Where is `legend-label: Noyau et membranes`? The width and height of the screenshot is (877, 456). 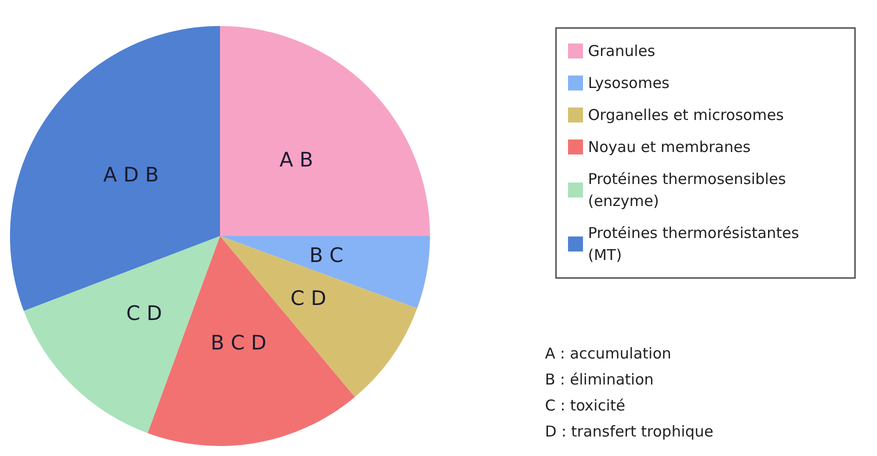
legend-label: Noyau et membranes is located at coordinates (669, 147).